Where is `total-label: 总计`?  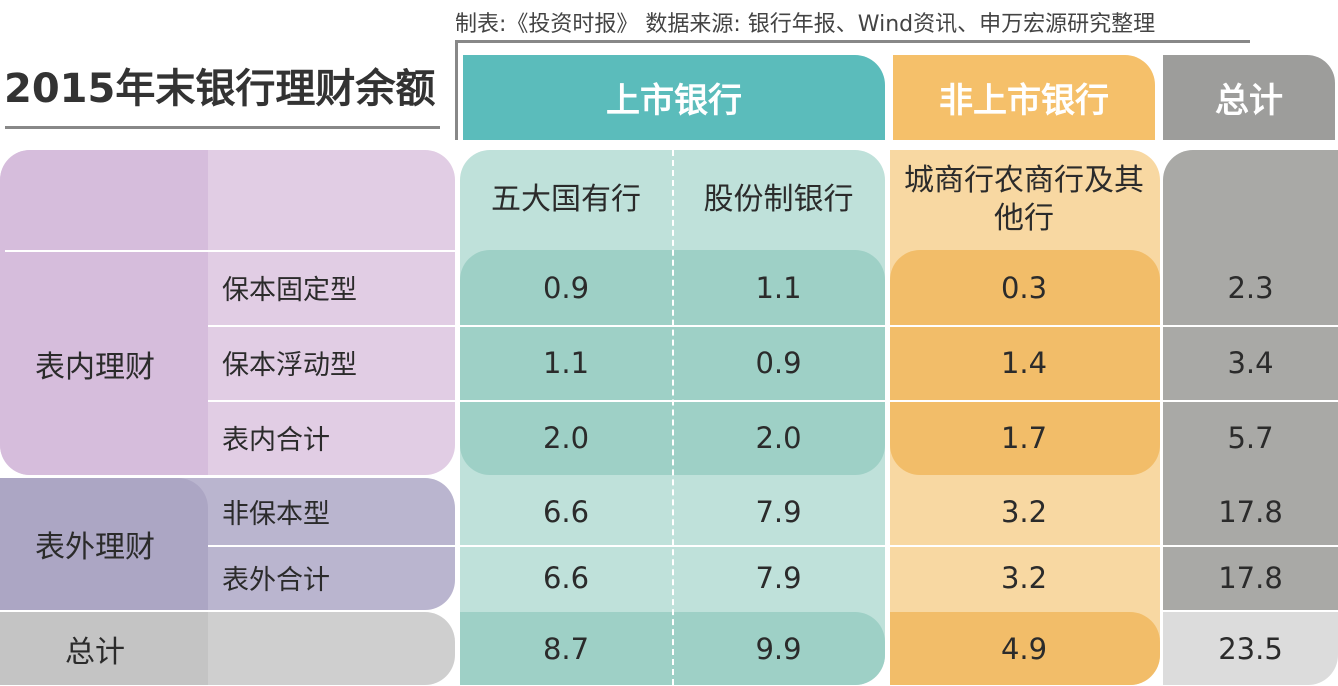
total-label: 总计 is located at coordinates (95, 652).